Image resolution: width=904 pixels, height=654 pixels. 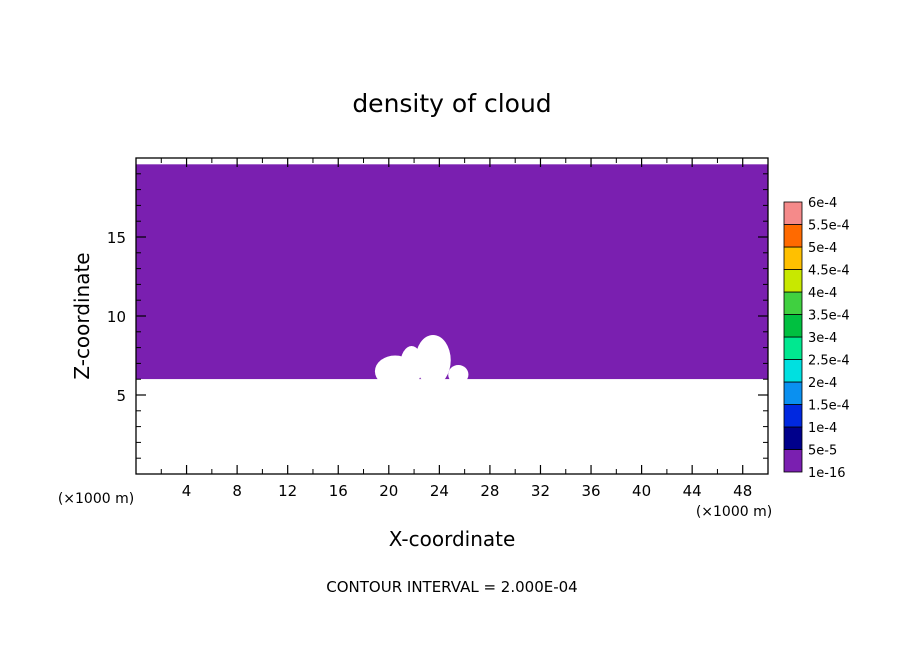 I want to click on y-tick-label: 15, so click(x=116, y=238).